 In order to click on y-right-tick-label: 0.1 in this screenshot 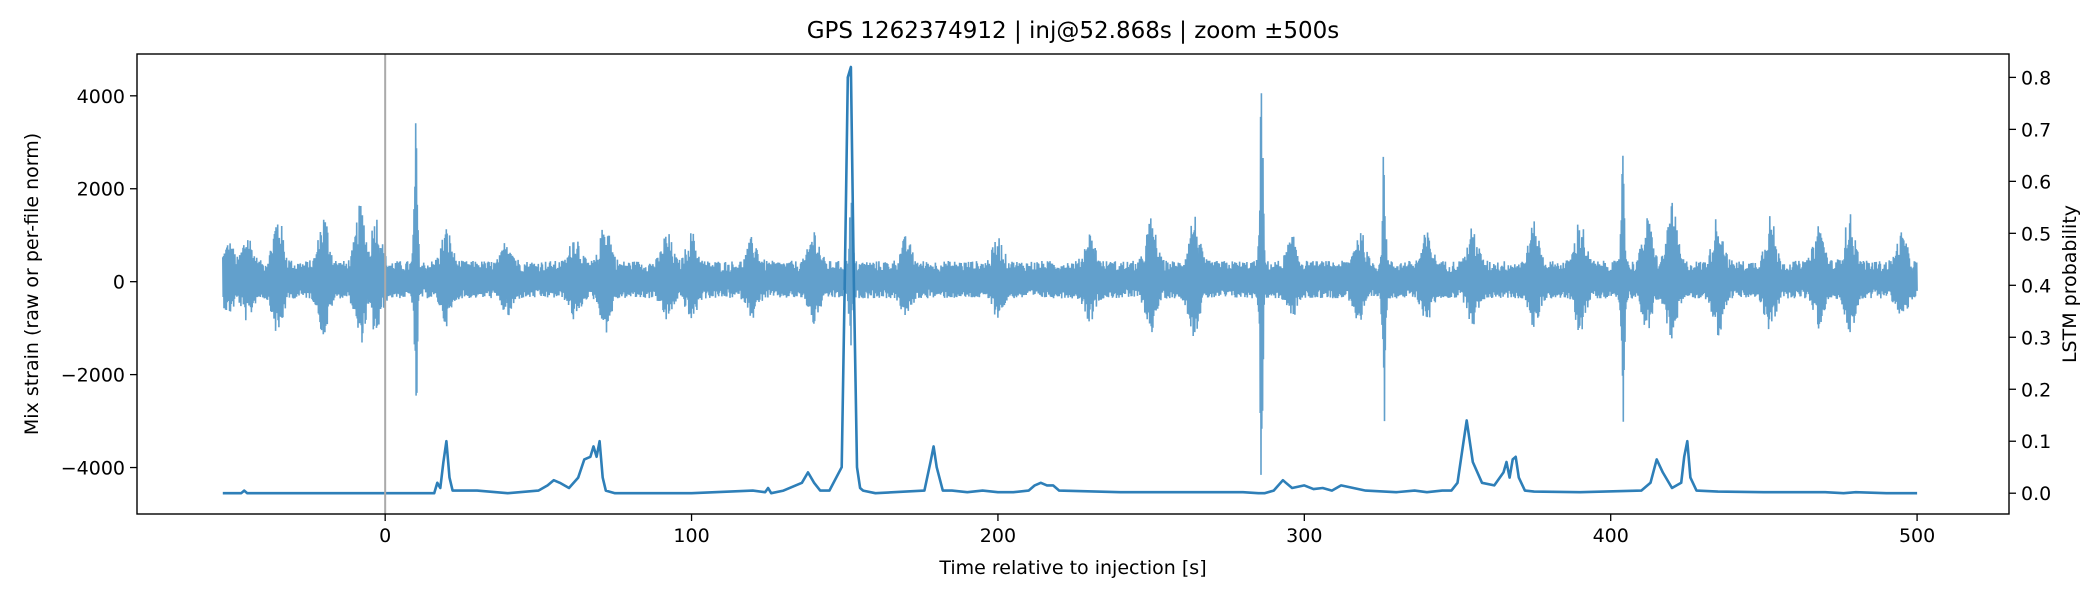, I will do `click(2036, 442)`.